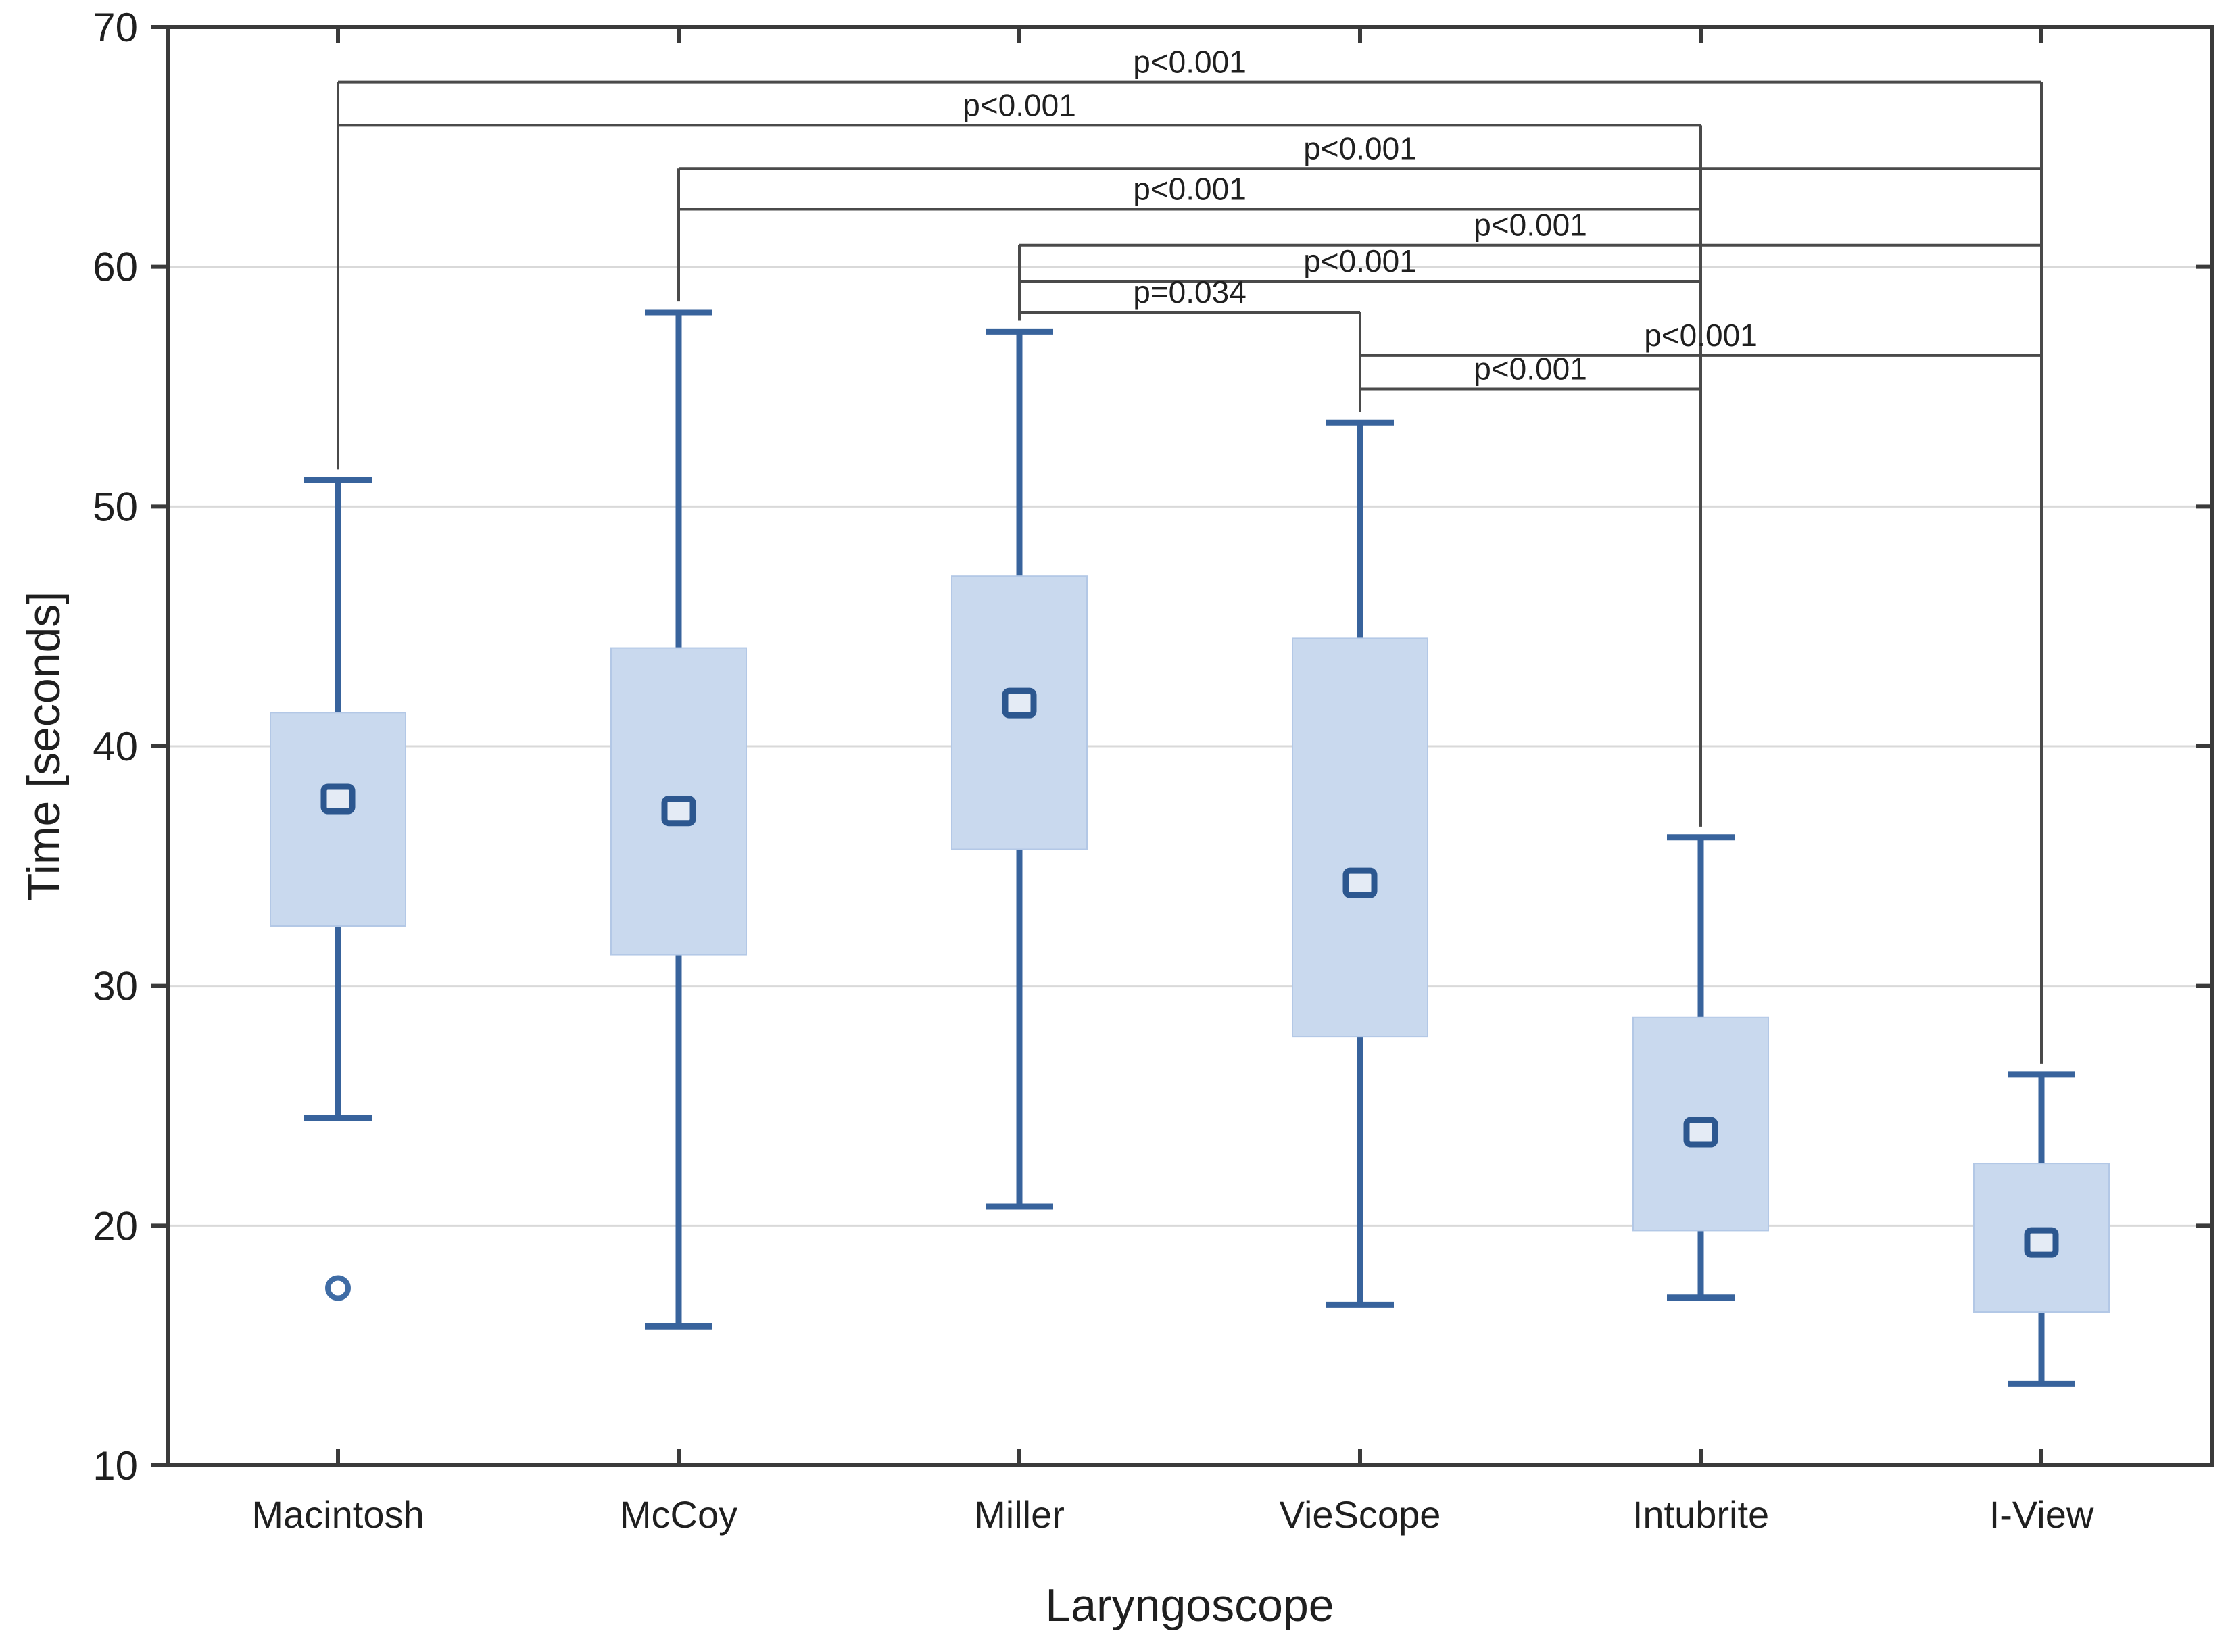 The height and width of the screenshot is (1652, 2228). What do you see at coordinates (1701, 1514) in the screenshot?
I see `x-category-label: Intubrite` at bounding box center [1701, 1514].